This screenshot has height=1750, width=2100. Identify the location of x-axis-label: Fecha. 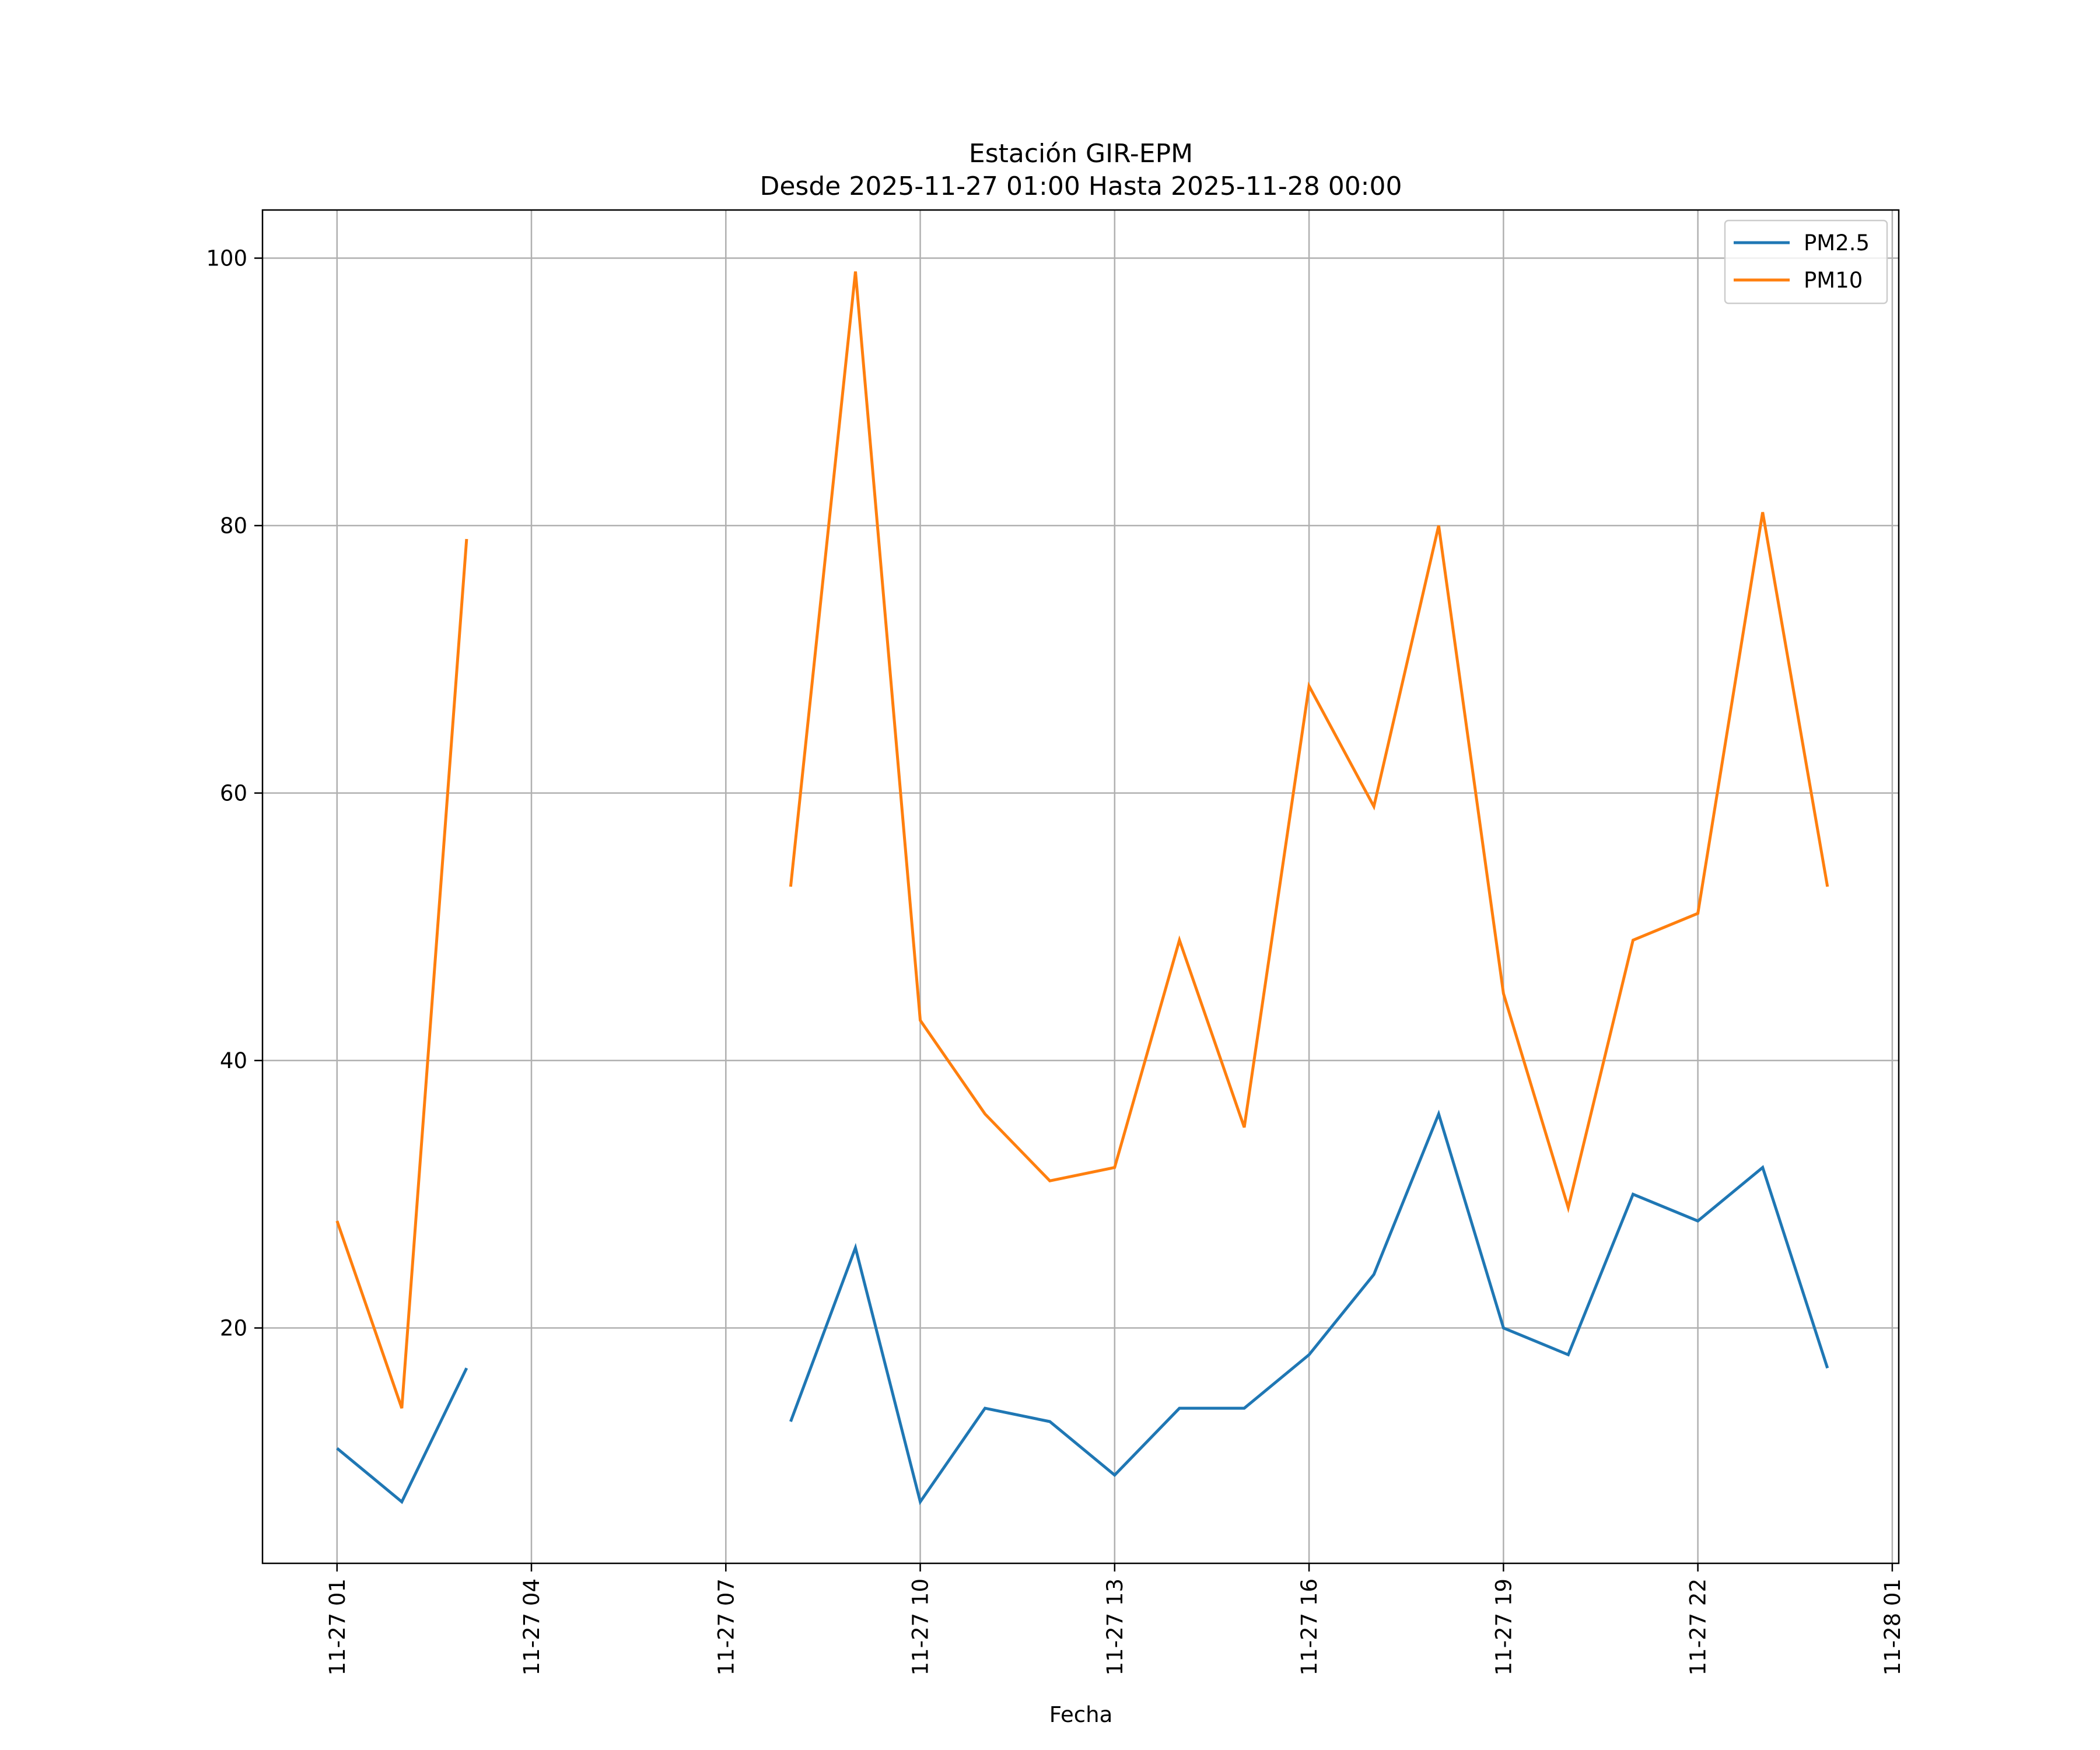
(1081, 1714).